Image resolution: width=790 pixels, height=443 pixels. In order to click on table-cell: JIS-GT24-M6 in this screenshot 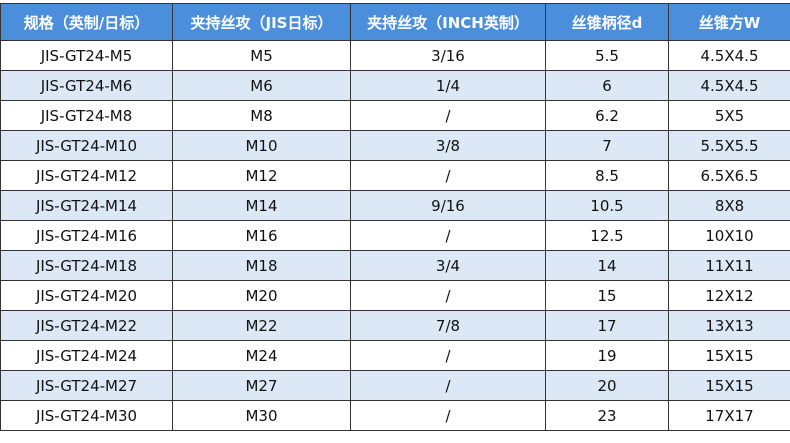, I will do `click(86, 85)`.